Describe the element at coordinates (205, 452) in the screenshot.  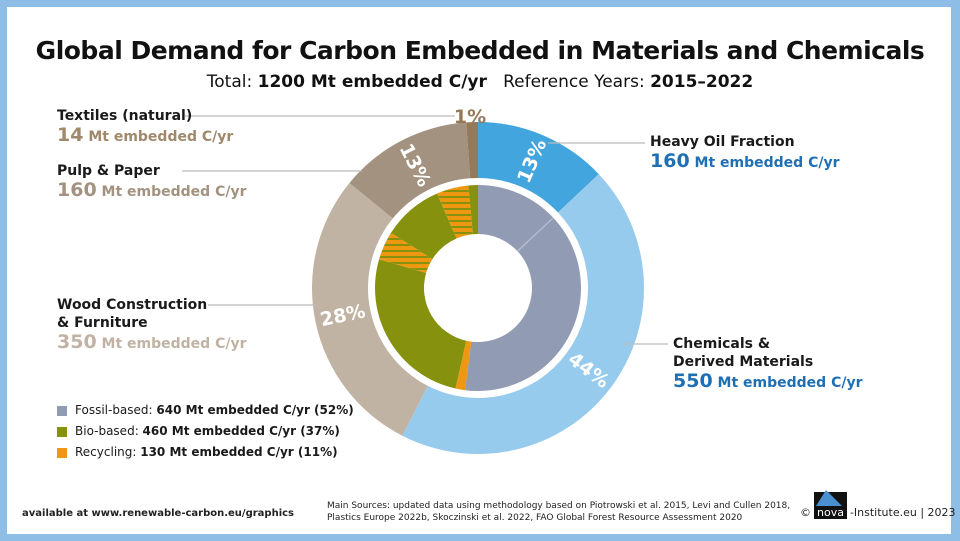
I see `legend-recycling: Recycling: 130 Mt embedded C/yr (11%)` at that location.